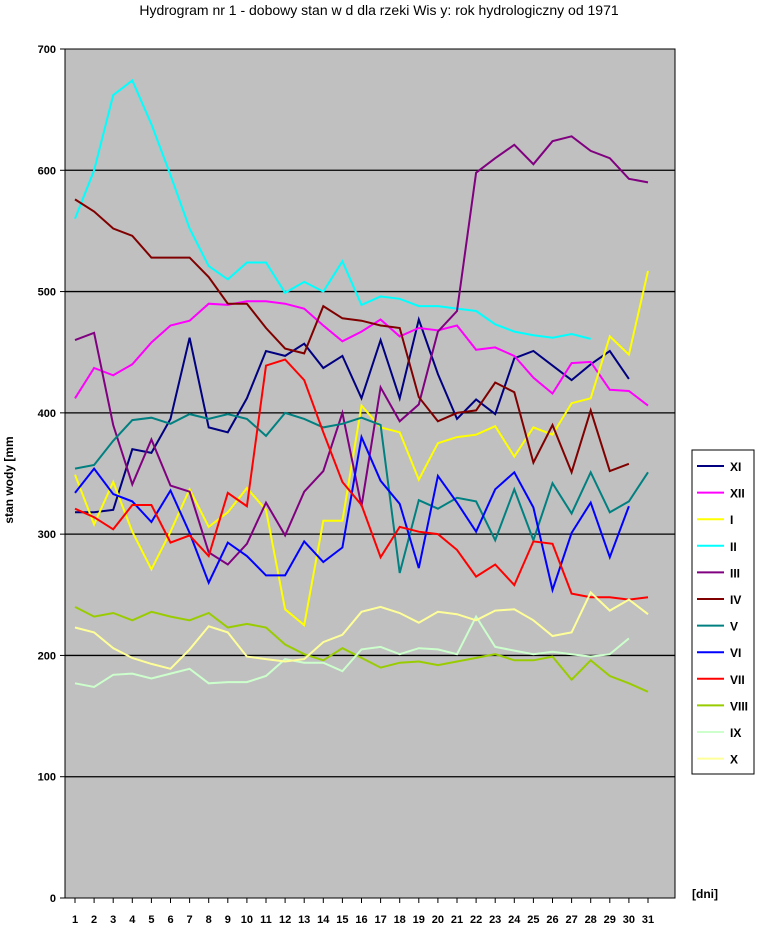 This screenshot has height=930, width=758. What do you see at coordinates (47, 414) in the screenshot?
I see `y-tick-label: 400` at bounding box center [47, 414].